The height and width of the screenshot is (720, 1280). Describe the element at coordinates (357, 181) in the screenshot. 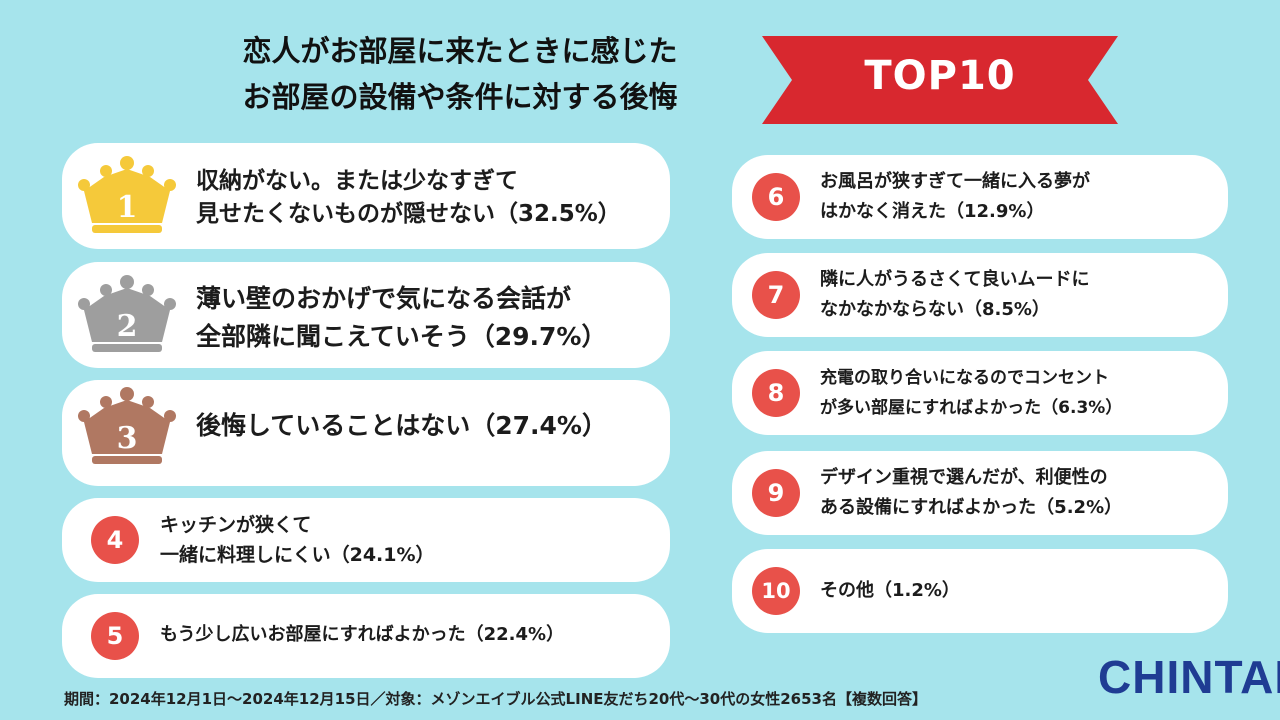

I see `ranking-line: 収納がない。または少なすぎて` at that location.